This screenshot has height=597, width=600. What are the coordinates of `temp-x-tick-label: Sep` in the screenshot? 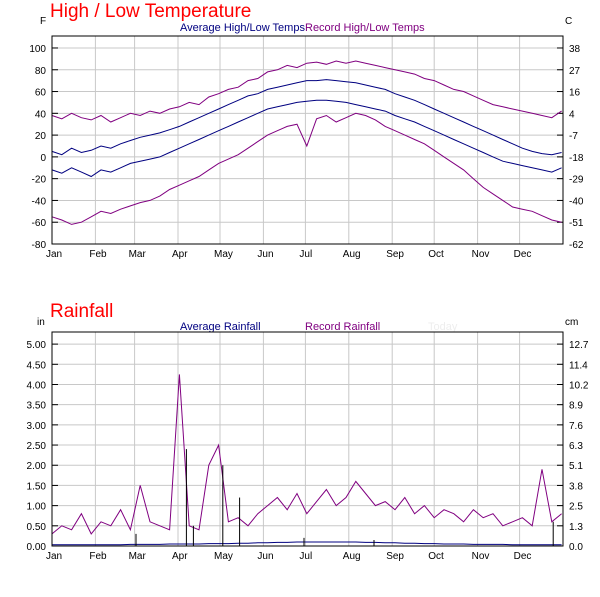 It's located at (395, 254).